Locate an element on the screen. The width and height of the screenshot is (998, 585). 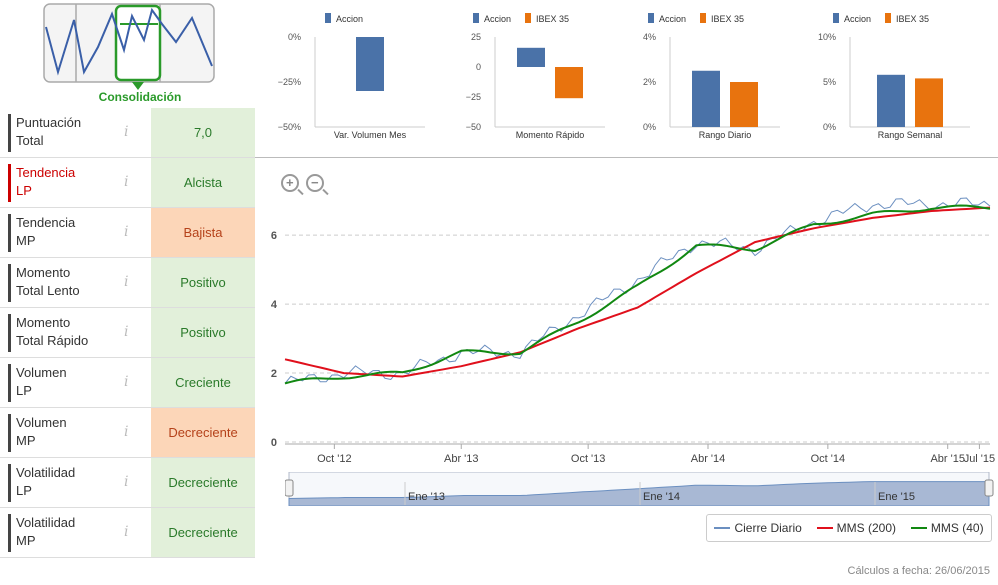
y-tick-label: 0 is located at coordinates (274, 443).